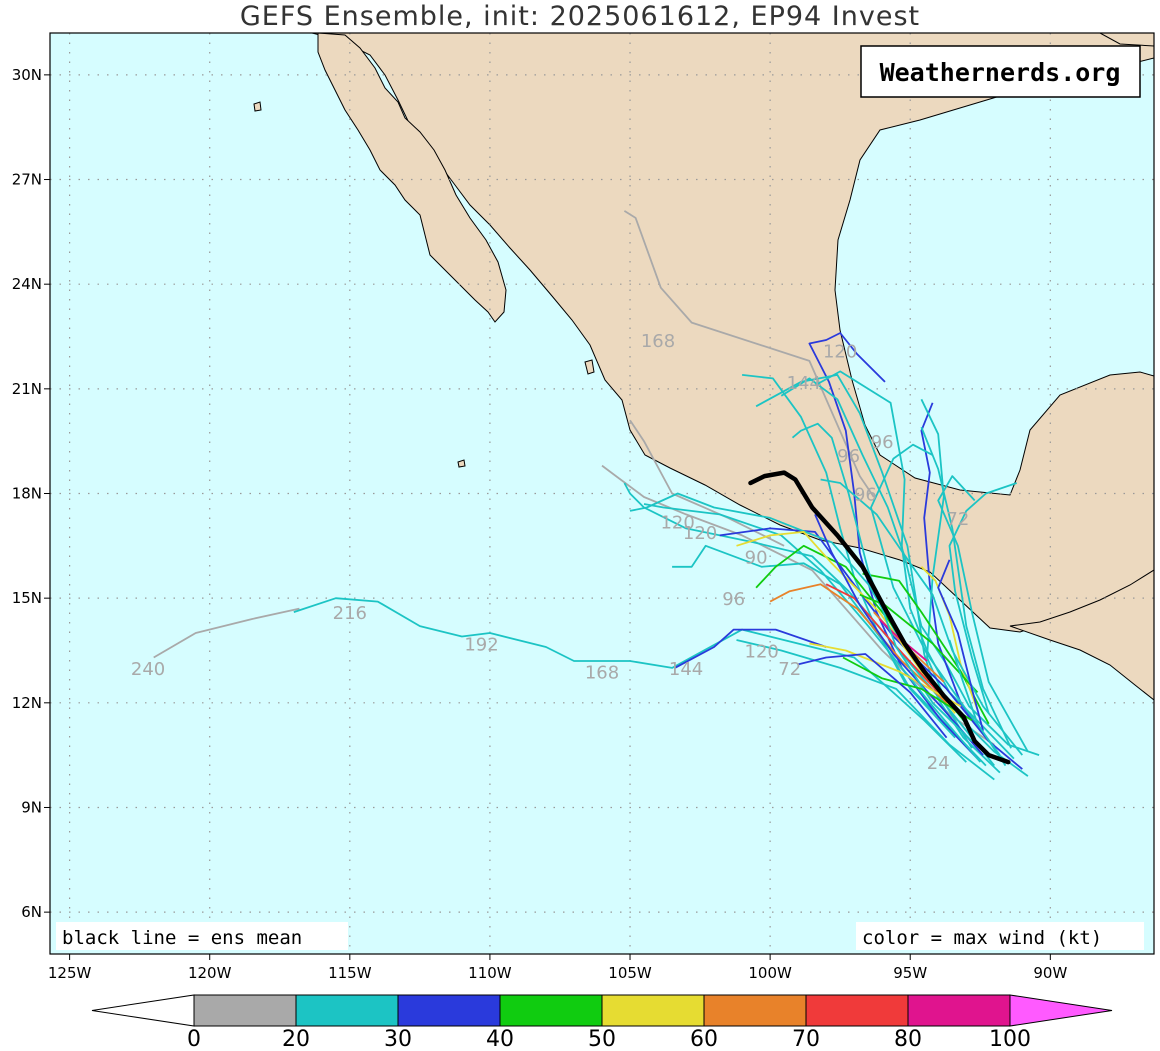 This screenshot has width=1160, height=1051. I want to click on colorbar-label: 30, so click(398, 1039).